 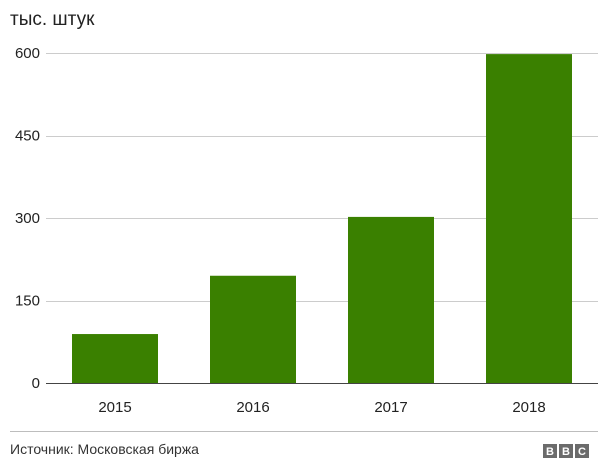 What do you see at coordinates (252, 407) in the screenshot?
I see `x-tick-label-2016: 2016` at bounding box center [252, 407].